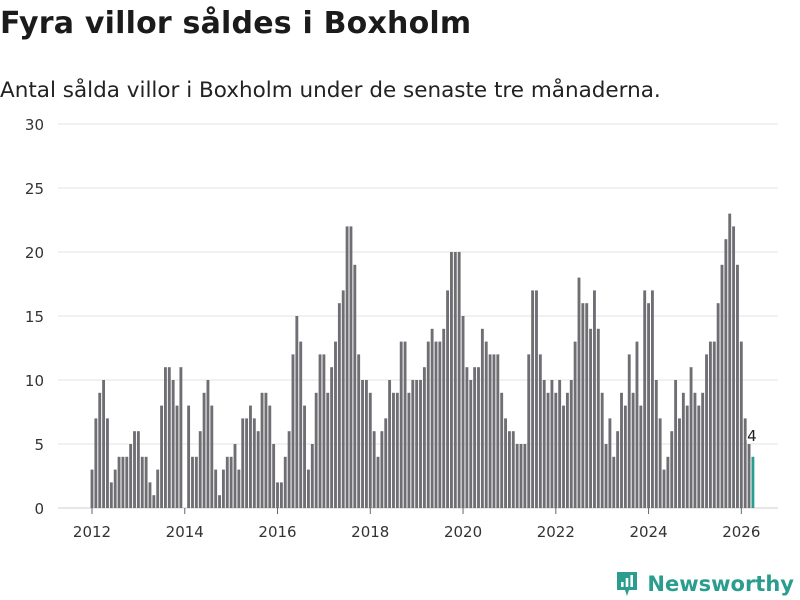 This screenshot has width=800, height=600. I want to click on y-tick-label: 0, so click(39, 509).